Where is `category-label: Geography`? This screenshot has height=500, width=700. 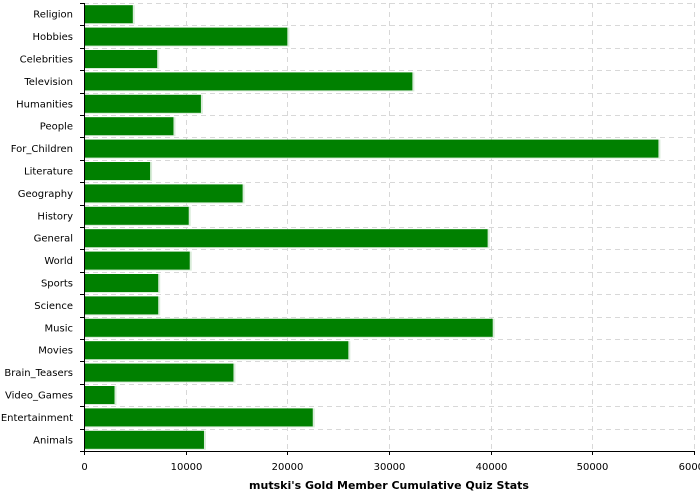 category-label: Geography is located at coordinates (45, 194).